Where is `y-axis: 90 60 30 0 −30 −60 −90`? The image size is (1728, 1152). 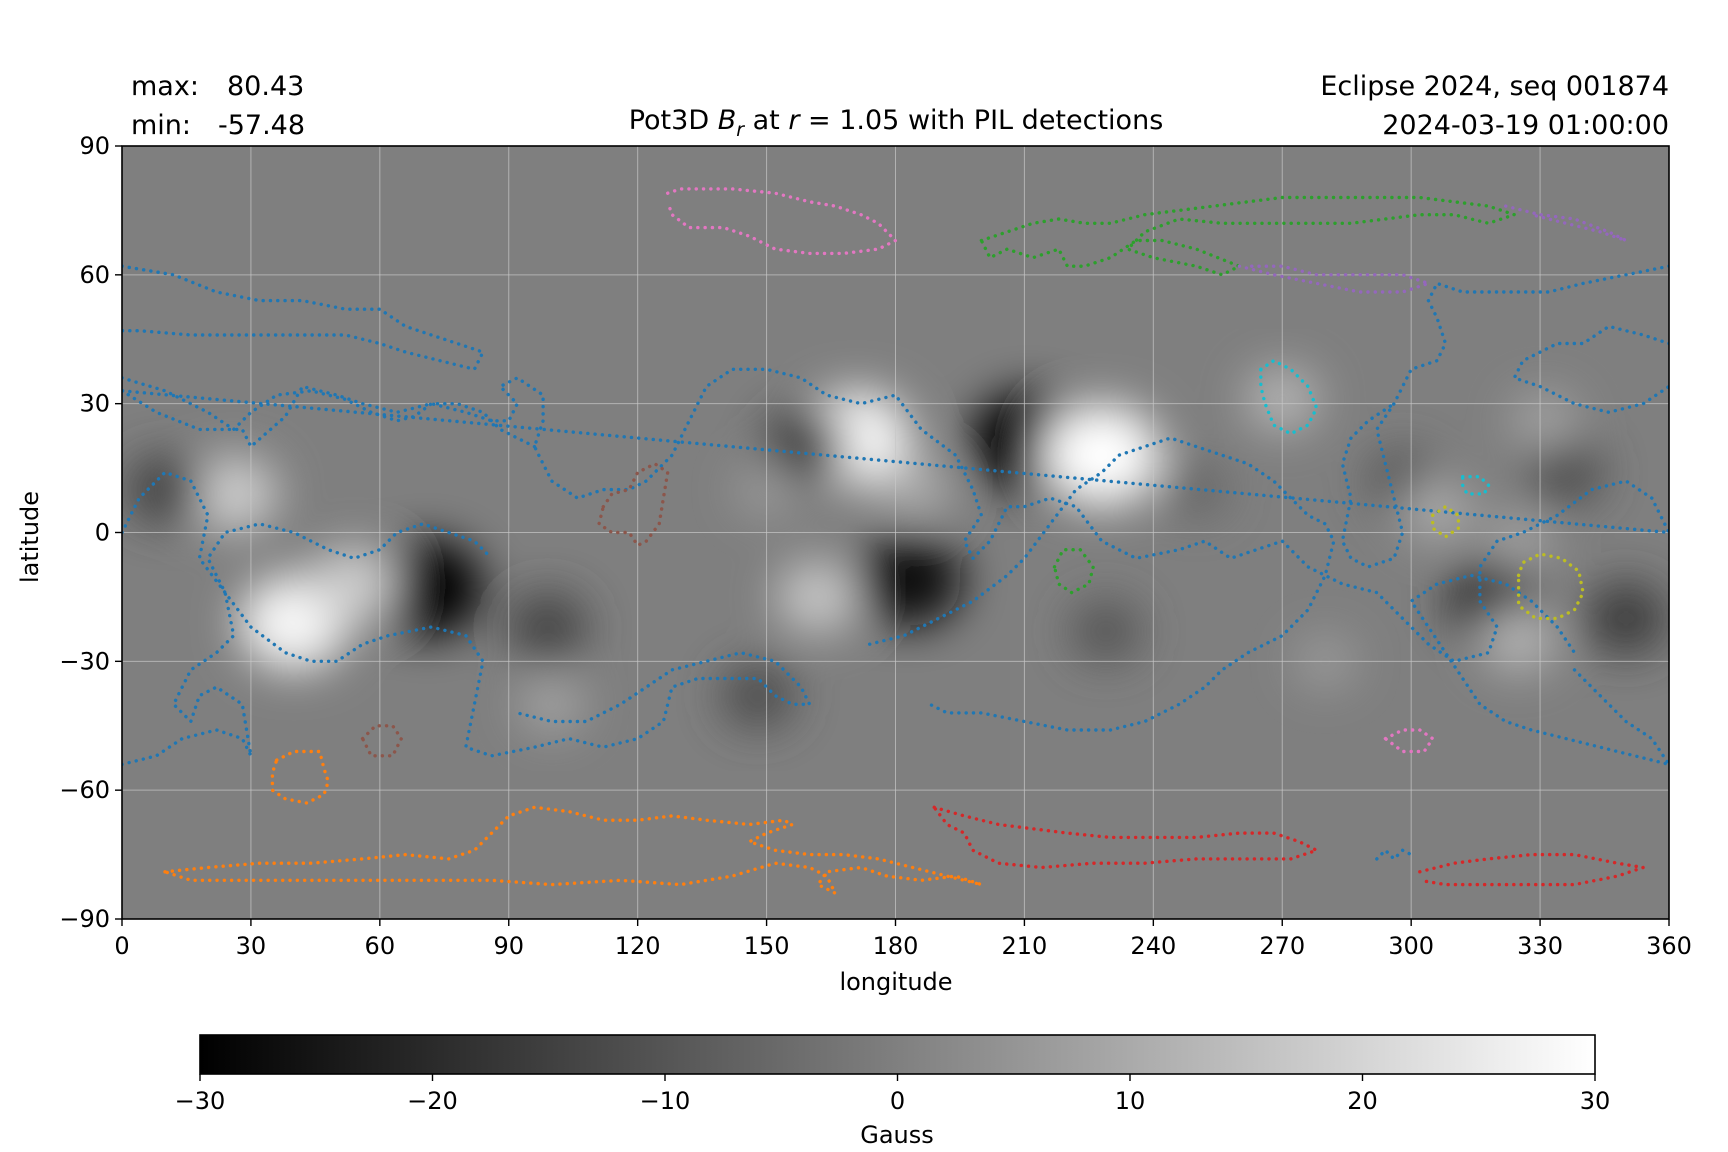 y-axis: 90 60 30 0 −30 −60 −90 is located at coordinates (90, 532).